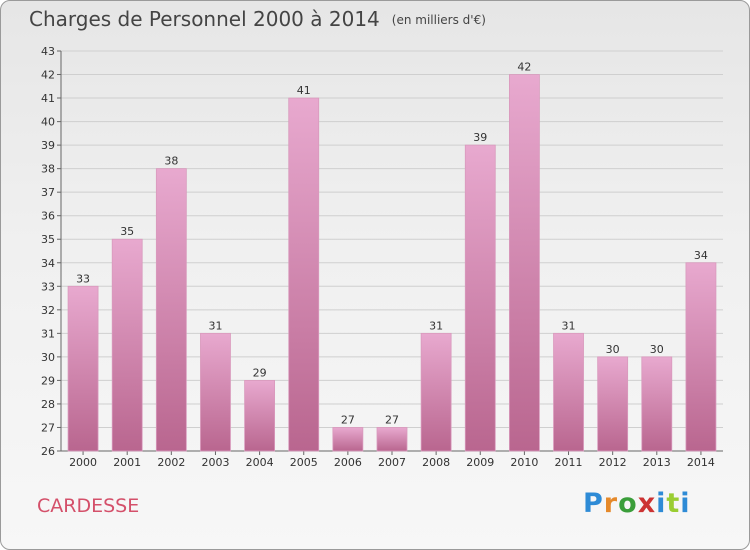  I want to click on chart-subtitle: (en milliers d'€), so click(438, 20).